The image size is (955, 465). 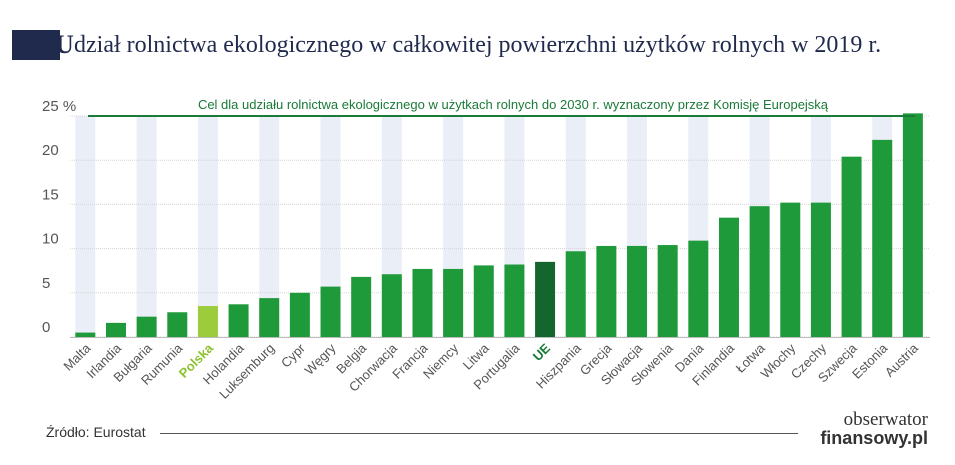 What do you see at coordinates (902, 360) in the screenshot?
I see `x-tick-label: Austria` at bounding box center [902, 360].